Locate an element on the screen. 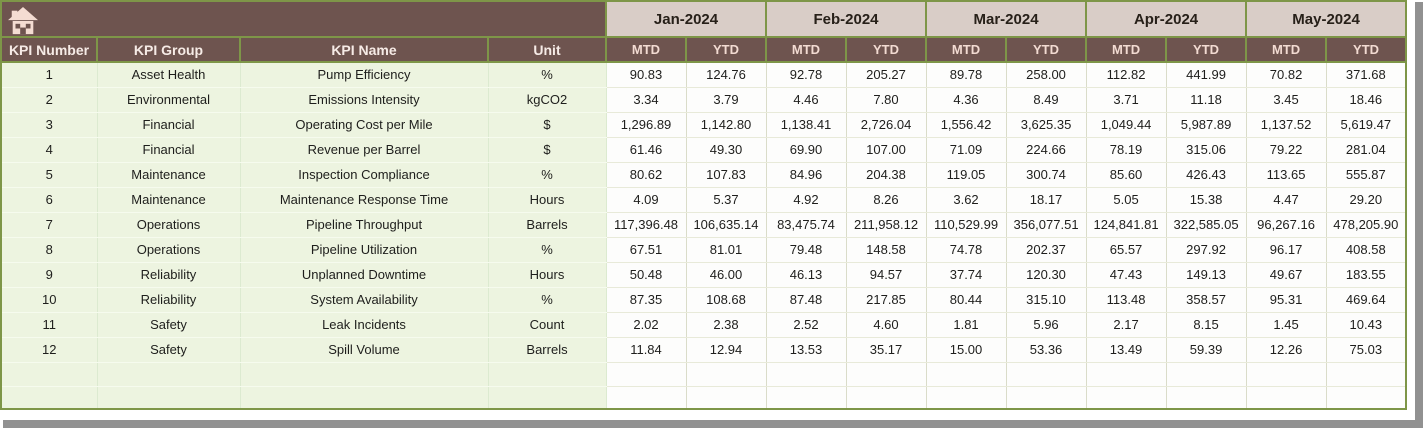  kpi-number-cell: 9 is located at coordinates (49, 274).